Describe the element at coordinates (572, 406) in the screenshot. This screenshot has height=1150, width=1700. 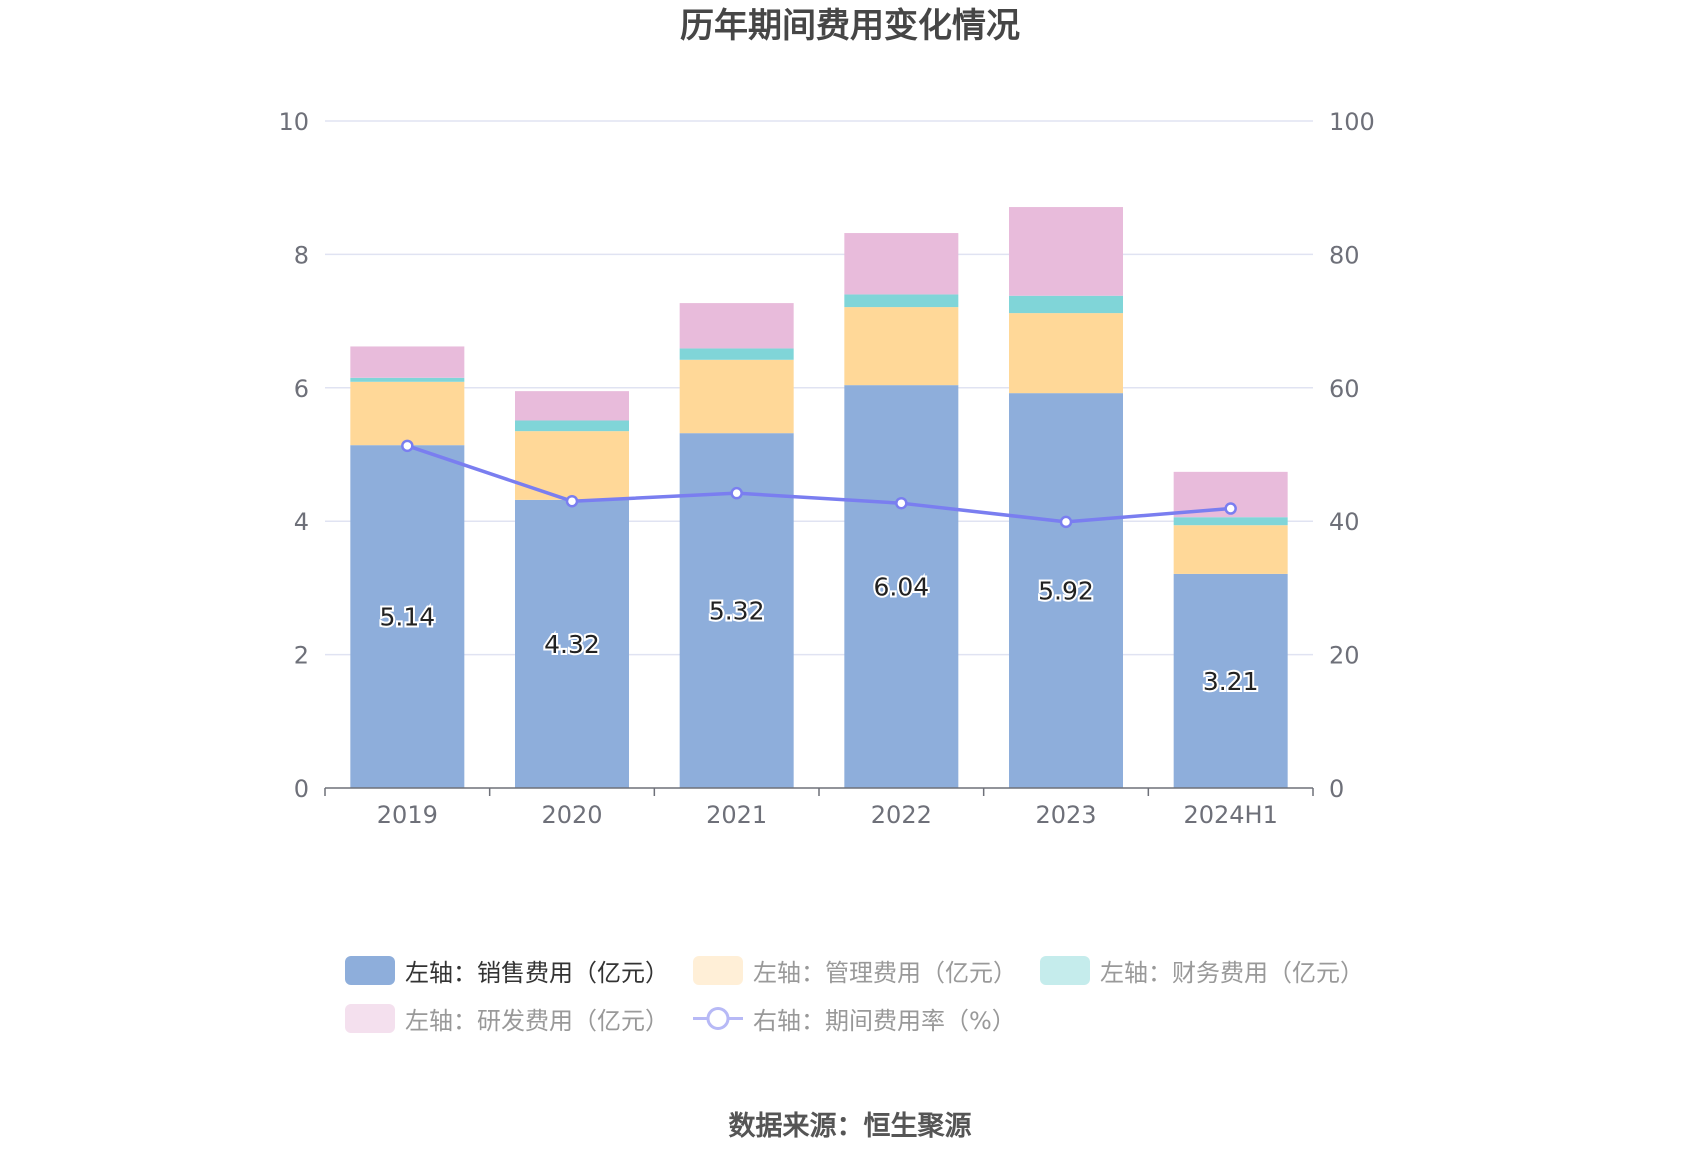
I see `bar-rd-2020` at that location.